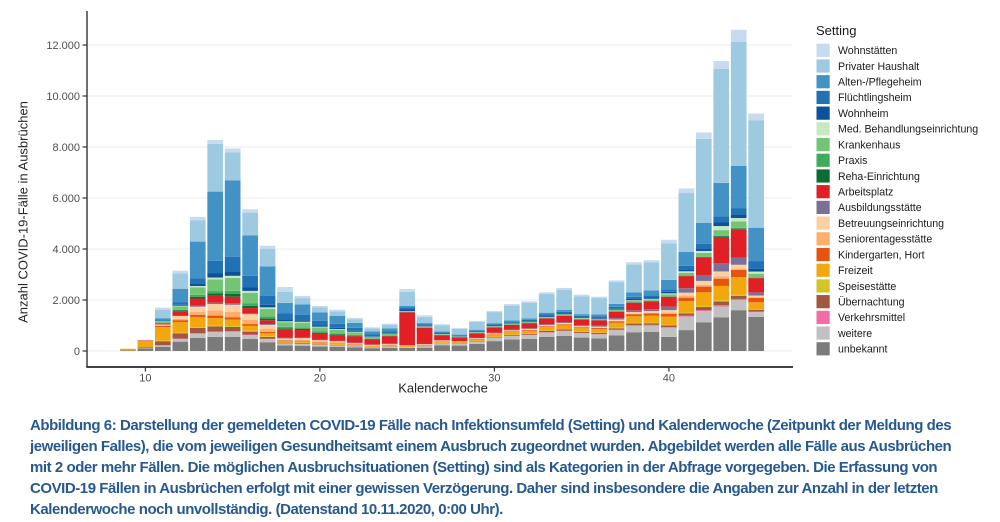  What do you see at coordinates (66, 250) in the screenshot?
I see `svg-text: 4.000` at bounding box center [66, 250].